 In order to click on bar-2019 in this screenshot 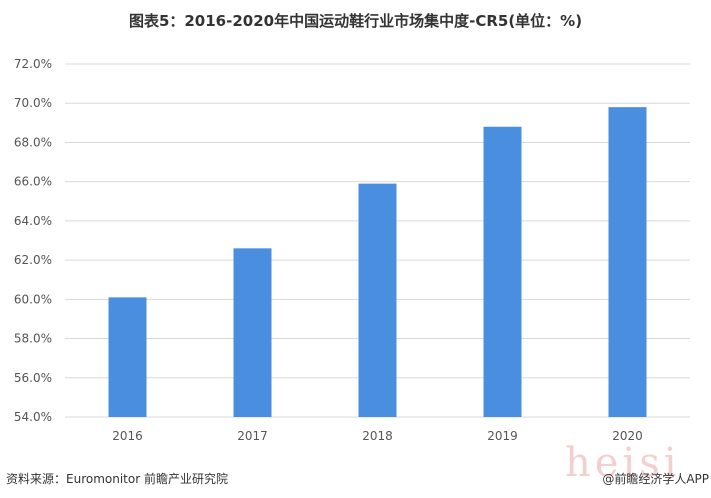, I will do `click(502, 271)`.